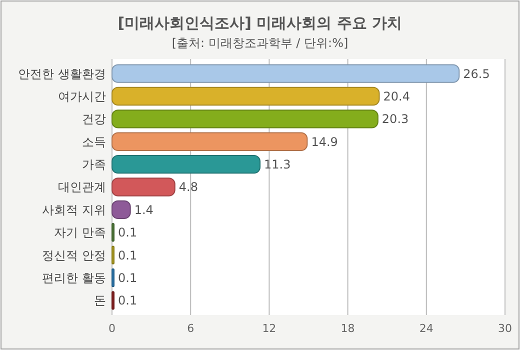 Image resolution: width=520 pixels, height=350 pixels. I want to click on x-tick-label: 24, so click(426, 328).